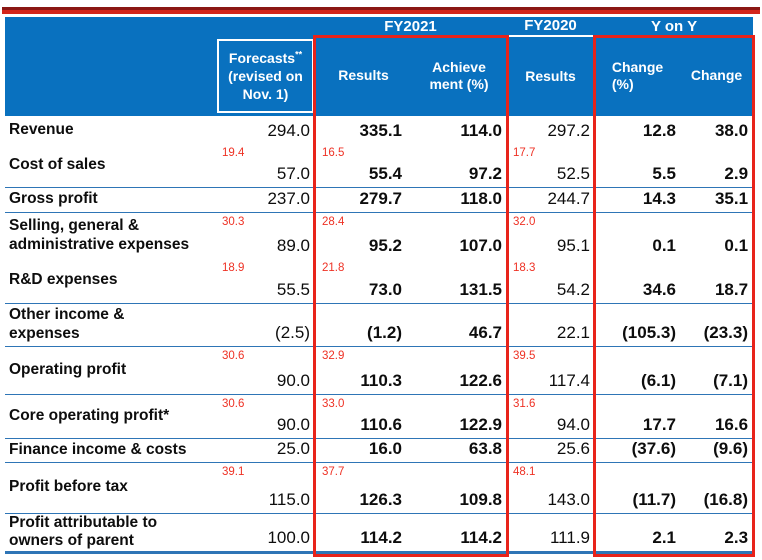 The width and height of the screenshot is (762, 560). I want to click on colgroup-fy2020: FY2020, so click(551, 27).